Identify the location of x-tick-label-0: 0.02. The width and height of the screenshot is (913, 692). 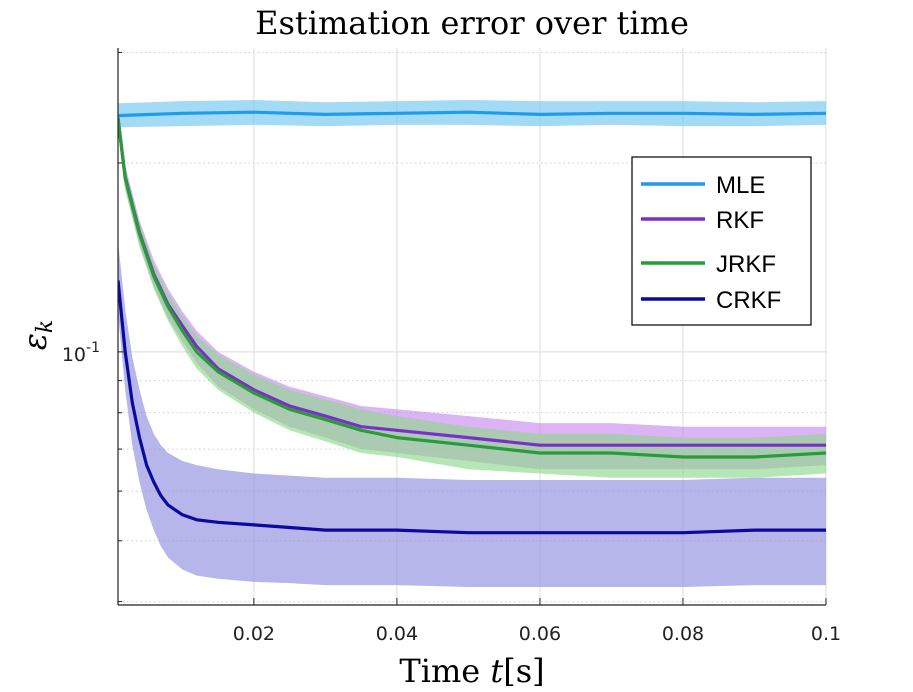
(254, 634).